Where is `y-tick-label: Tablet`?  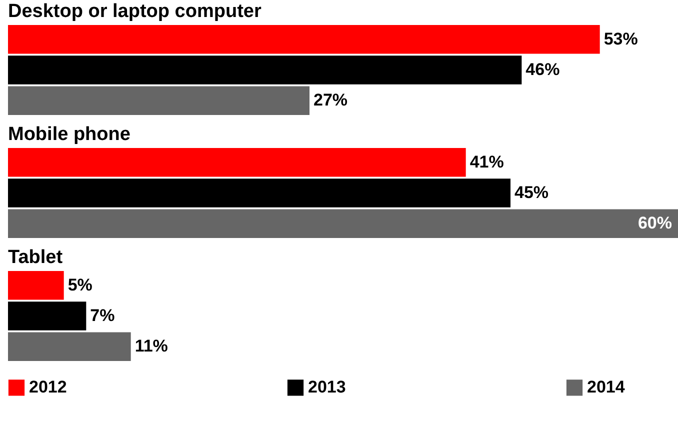 y-tick-label: Tablet is located at coordinates (36, 257).